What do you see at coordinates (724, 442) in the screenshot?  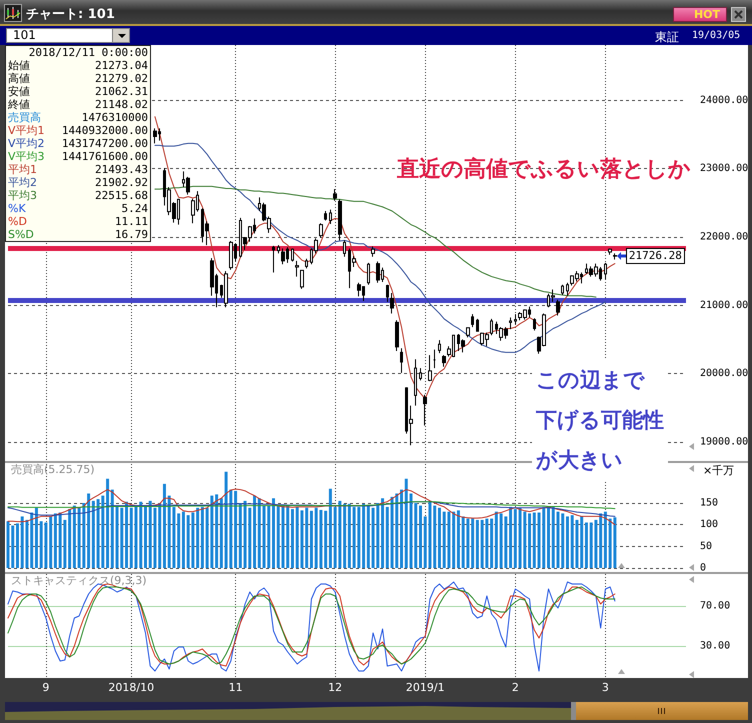 I see `y-tick-label: 19000.00` at bounding box center [724, 442].